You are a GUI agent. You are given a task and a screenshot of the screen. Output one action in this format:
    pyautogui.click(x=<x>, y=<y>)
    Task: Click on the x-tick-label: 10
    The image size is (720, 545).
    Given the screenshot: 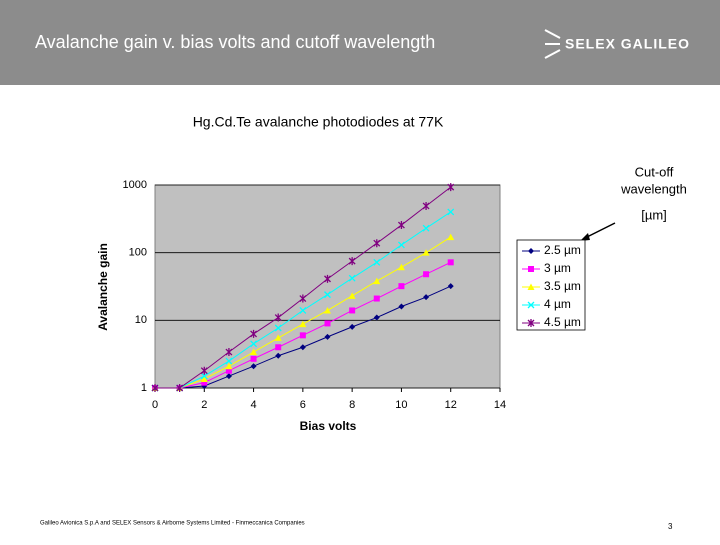 What is the action you would take?
    pyautogui.click(x=401, y=405)
    